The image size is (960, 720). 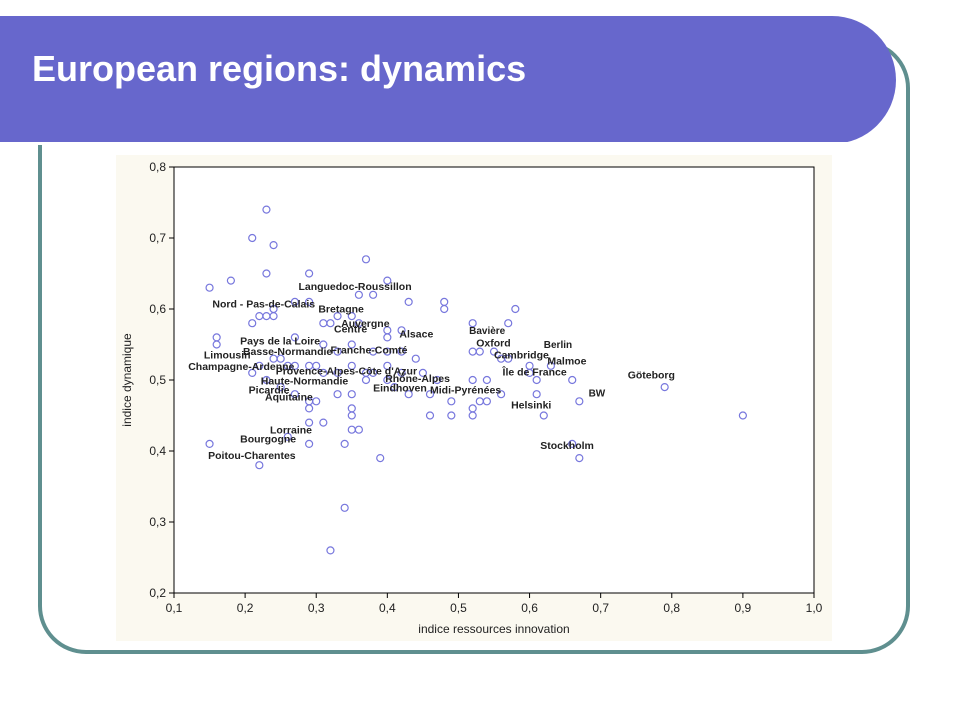 What do you see at coordinates (287, 352) in the screenshot?
I see `point-label: Basse-Normandie` at bounding box center [287, 352].